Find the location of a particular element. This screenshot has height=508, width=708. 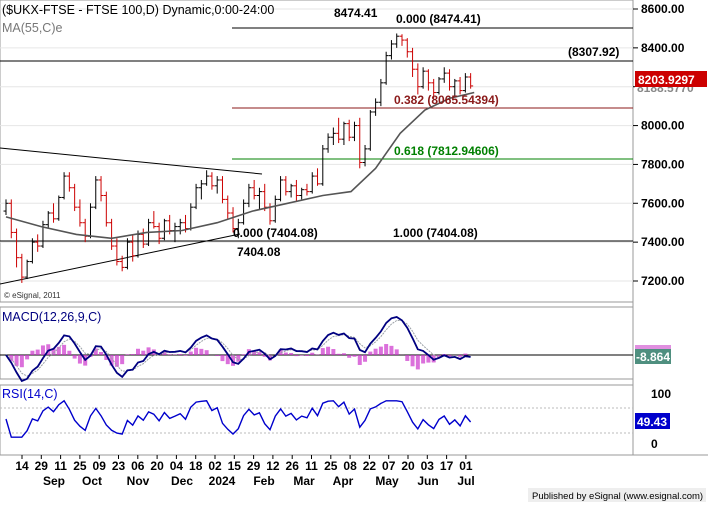

fib-0-bottom-label: 0.000 (7404.08) is located at coordinates (275, 233).